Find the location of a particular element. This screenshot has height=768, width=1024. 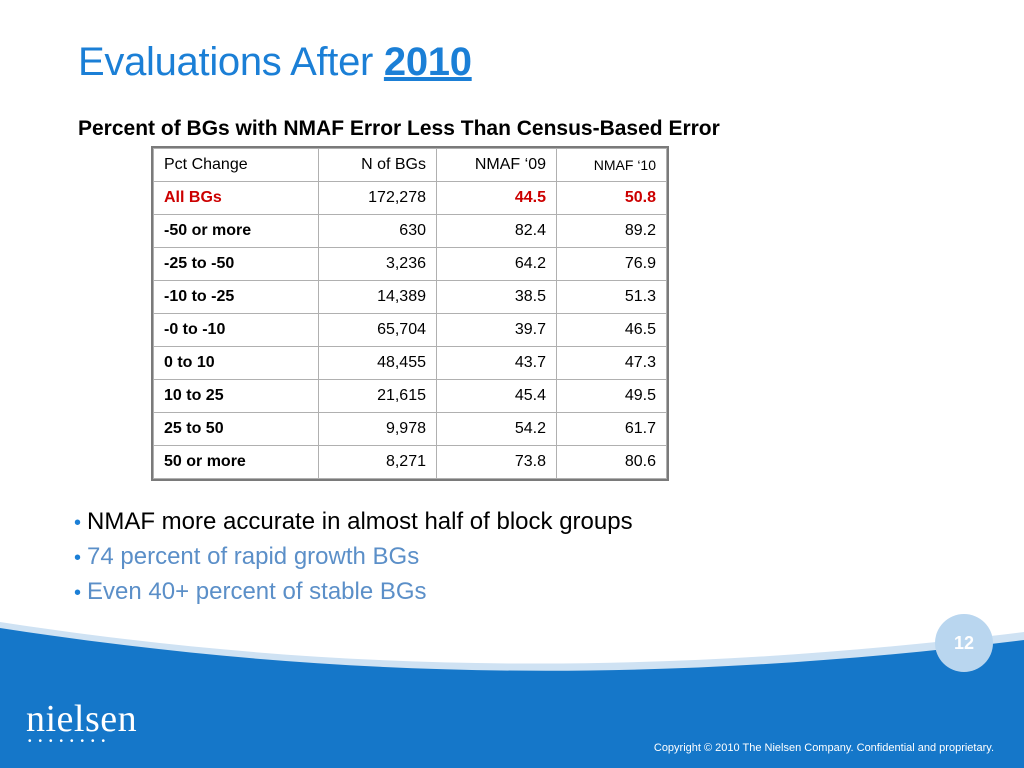

nielsen-logo: nielsen •••••••• is located at coordinates (81, 723).